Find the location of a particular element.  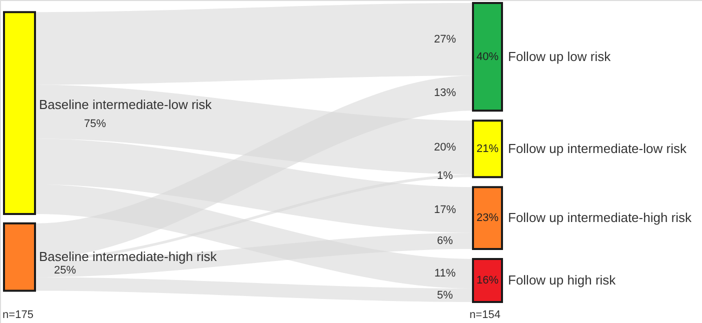

series-label: Baseline intermediate-low risk is located at coordinates (125, 104).